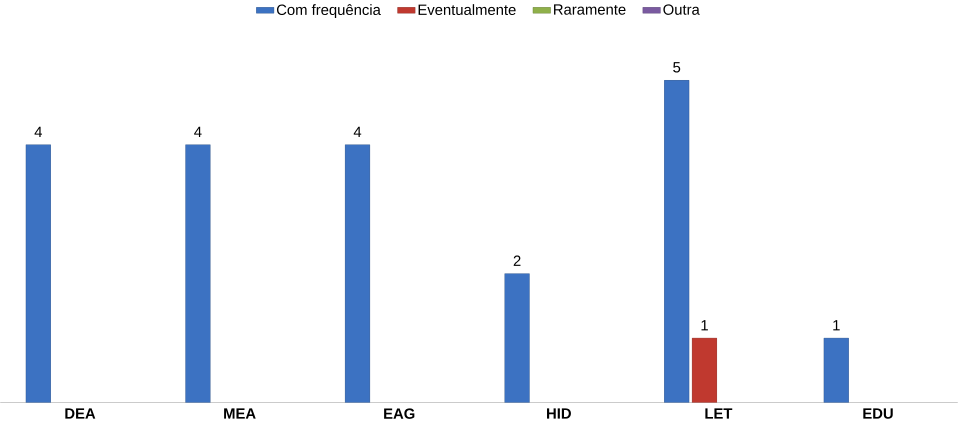  I want to click on x-tick-label: EAG, so click(399, 413).